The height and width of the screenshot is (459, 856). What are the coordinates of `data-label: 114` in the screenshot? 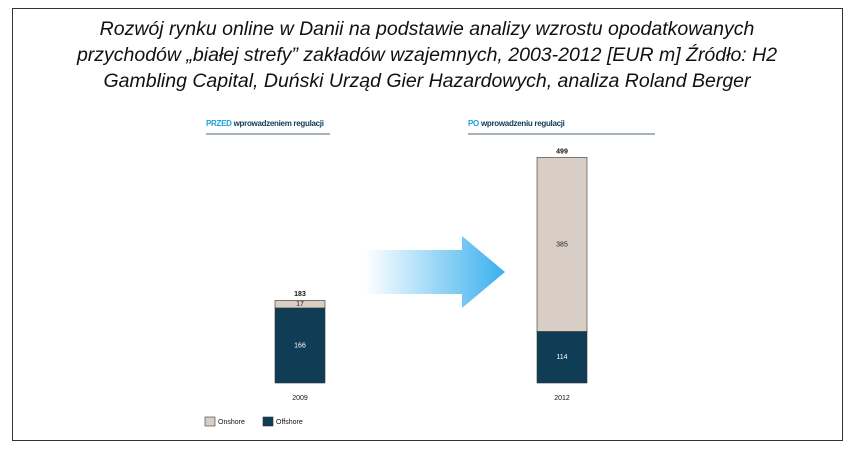 It's located at (561, 357).